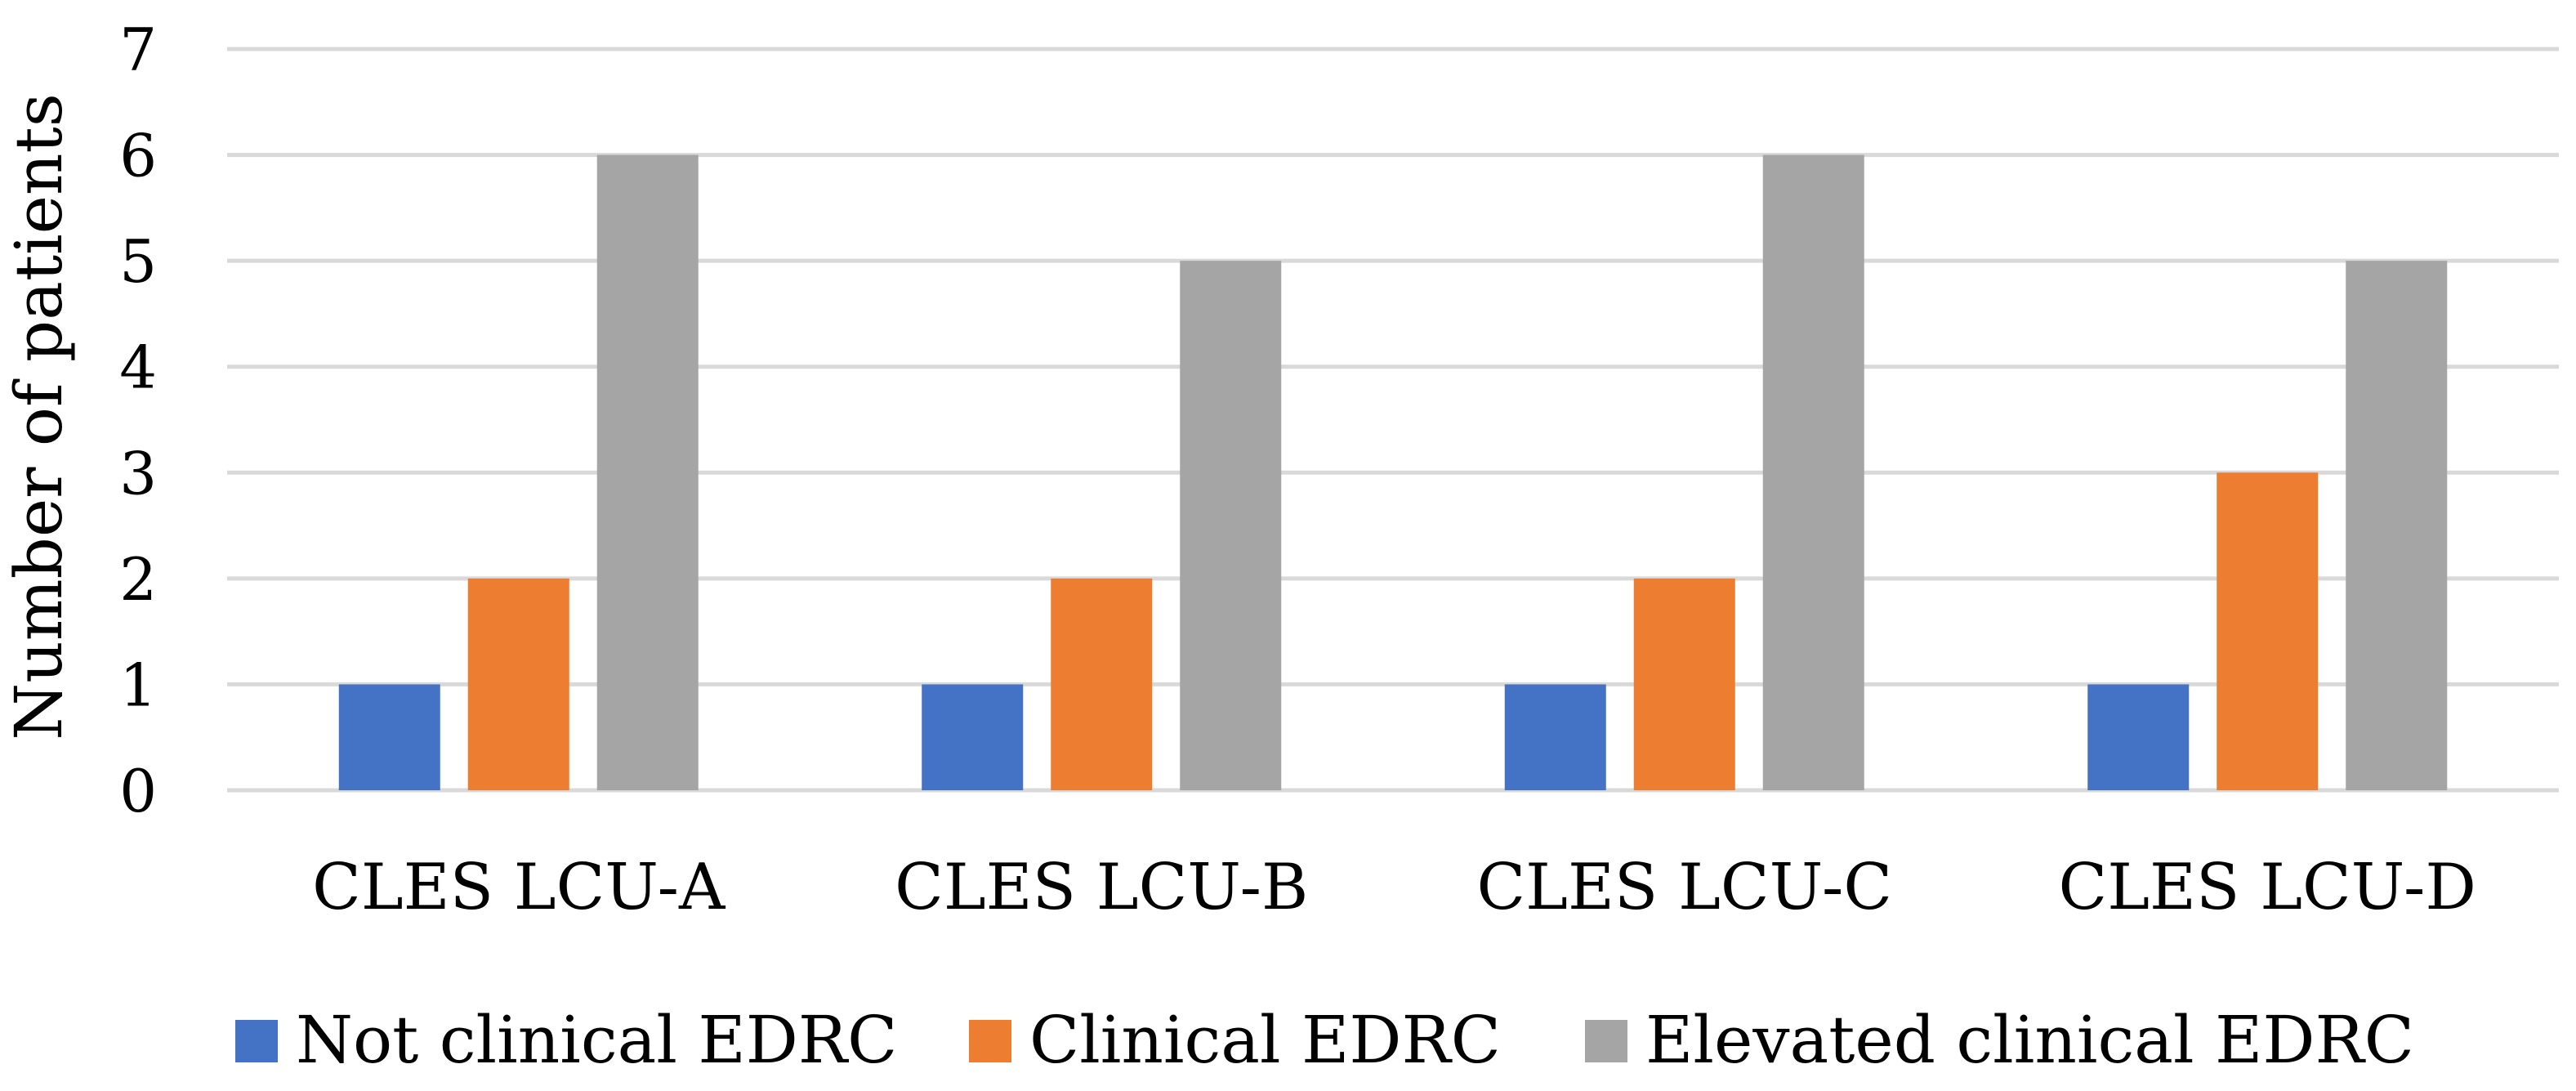  What do you see at coordinates (597, 1040) in the screenshot?
I see `legend-label: Not clinical EDRC` at bounding box center [597, 1040].